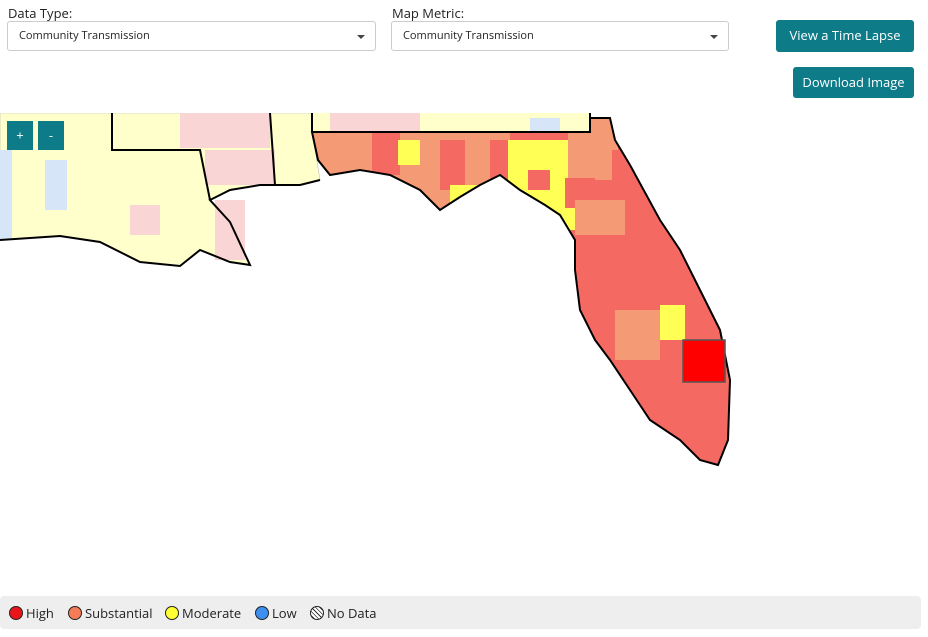 This screenshot has width=928, height=637. I want to click on legend-label: No Data, so click(352, 613).